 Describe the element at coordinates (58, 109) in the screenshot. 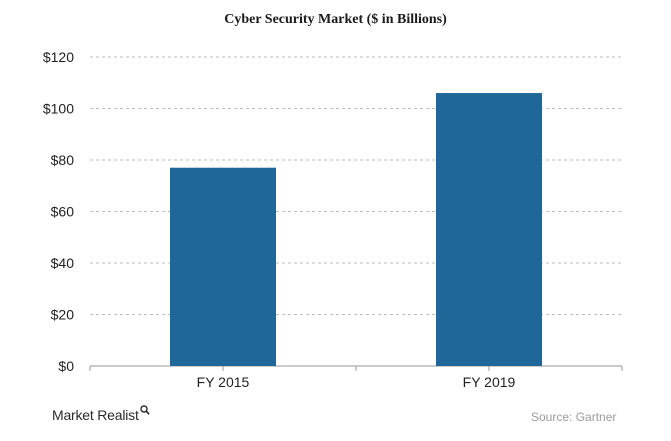

I see `y-tick-label: $100` at that location.